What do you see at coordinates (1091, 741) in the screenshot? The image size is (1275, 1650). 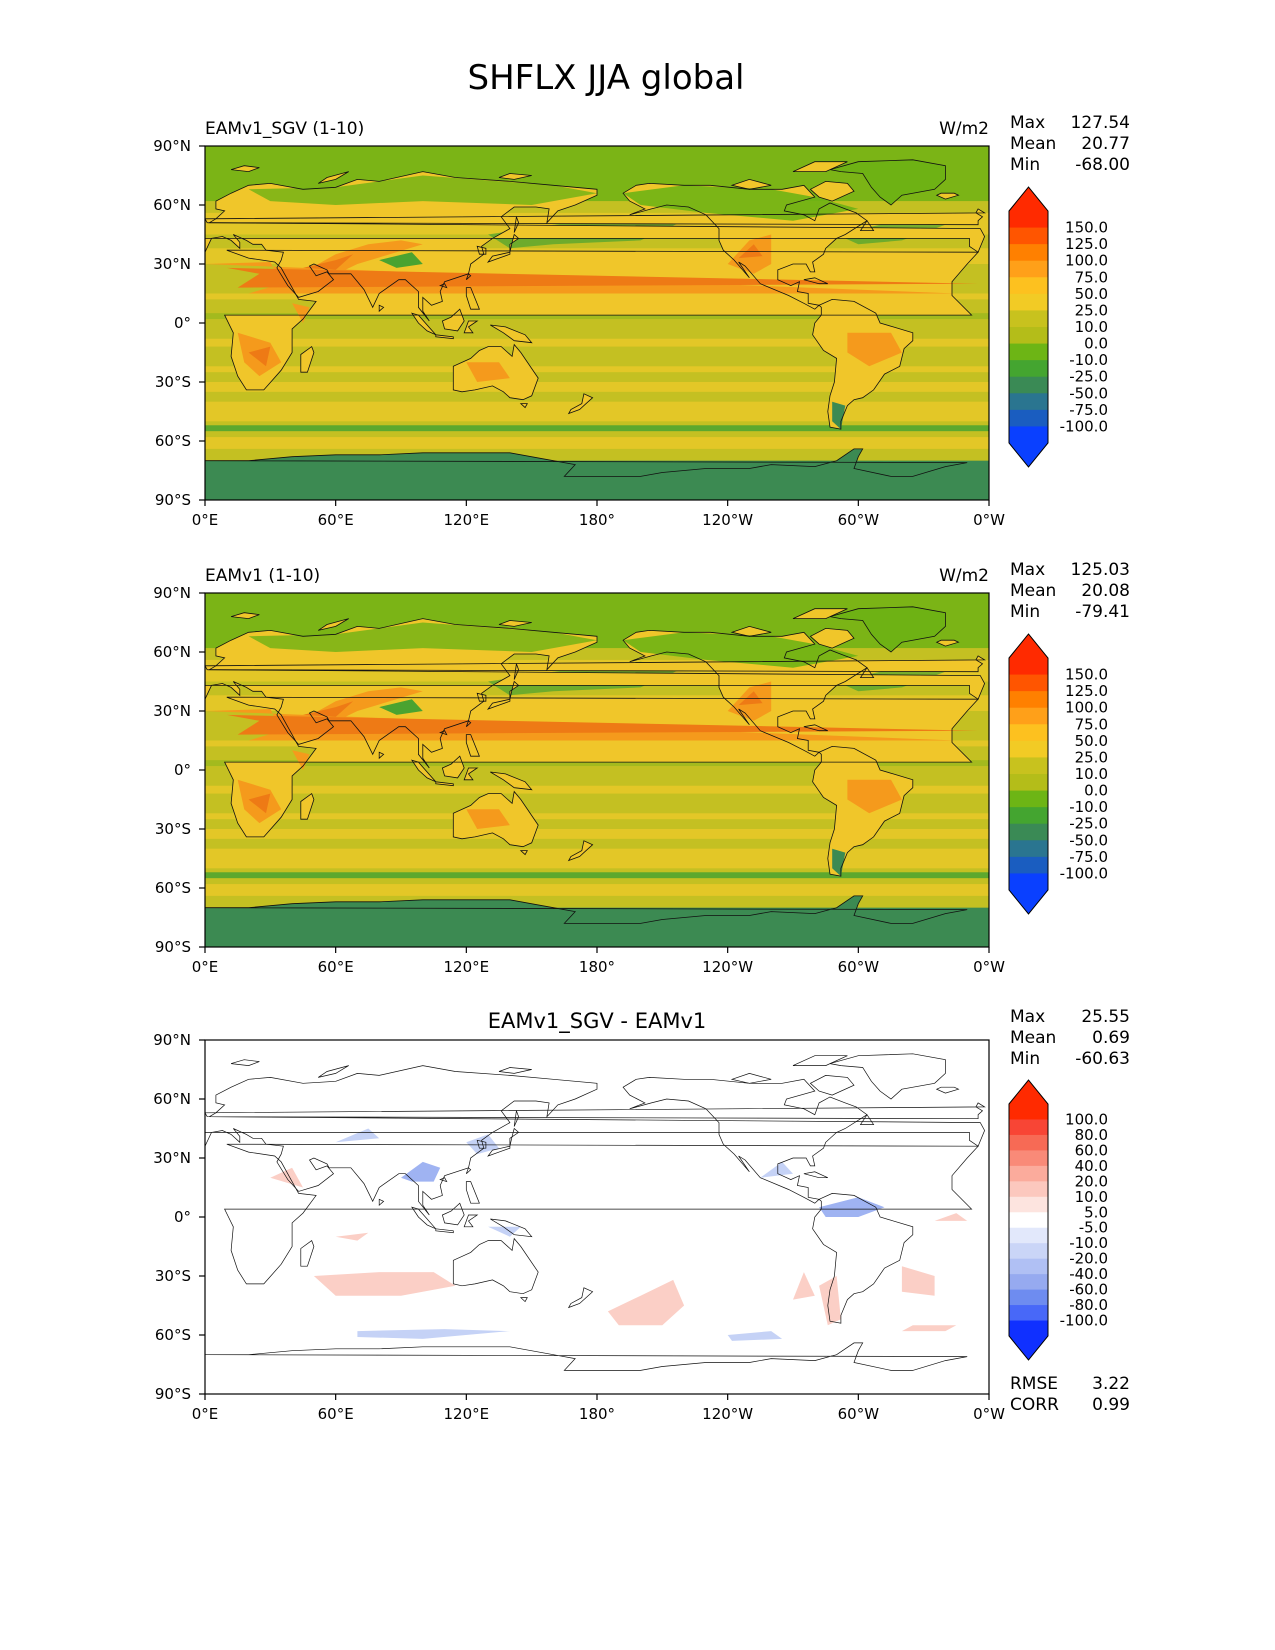 I see `colorbar-tick-label: 50.0` at bounding box center [1091, 741].